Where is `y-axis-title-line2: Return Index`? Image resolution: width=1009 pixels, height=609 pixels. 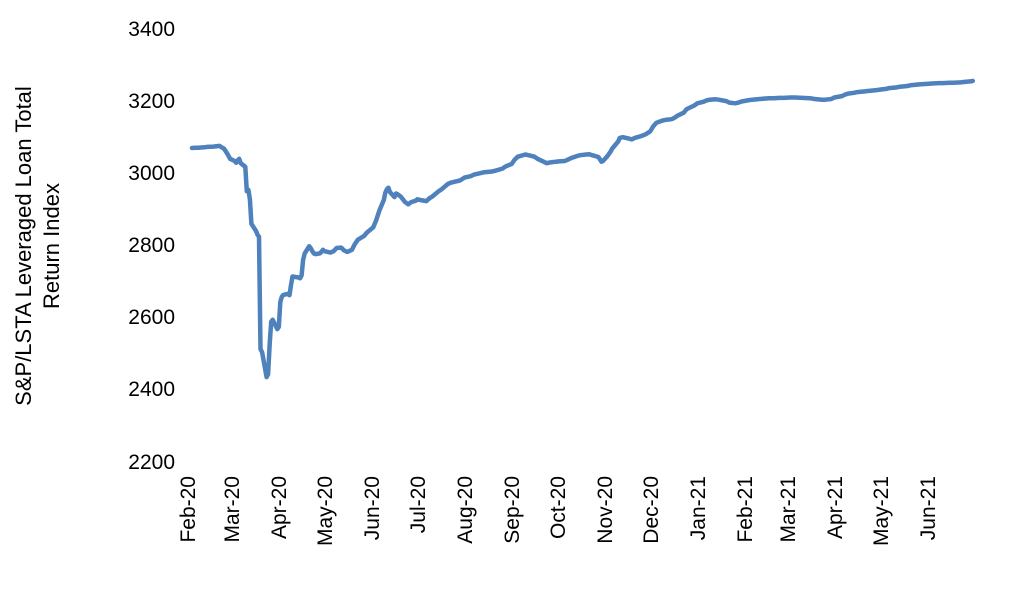
y-axis-title-line2: Return Index is located at coordinates (51, 246).